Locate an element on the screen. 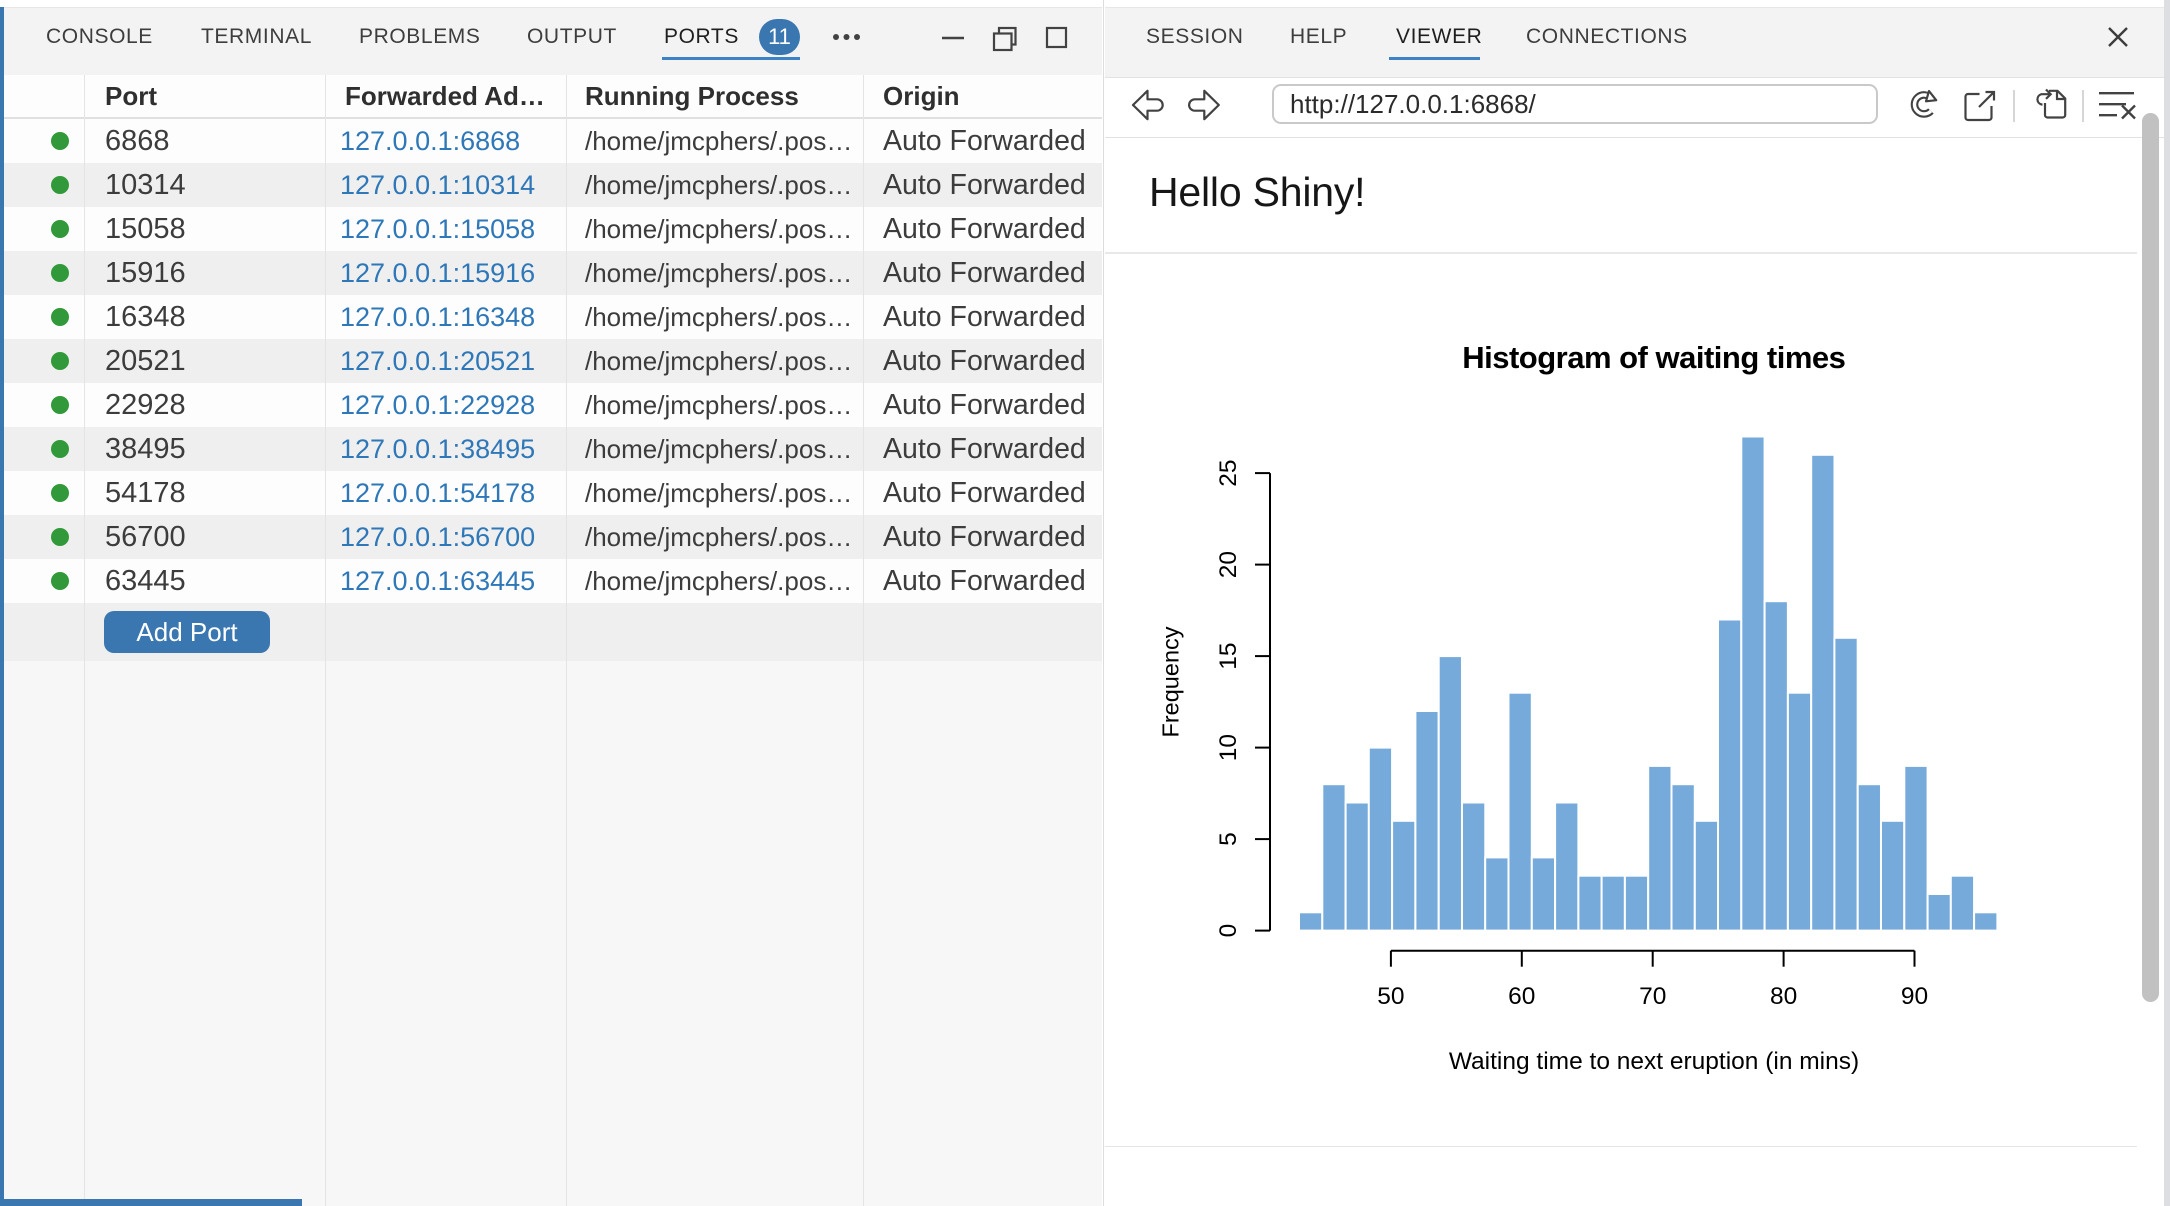 The width and height of the screenshot is (2170, 1206). svg-text: 10 is located at coordinates (1228, 747).